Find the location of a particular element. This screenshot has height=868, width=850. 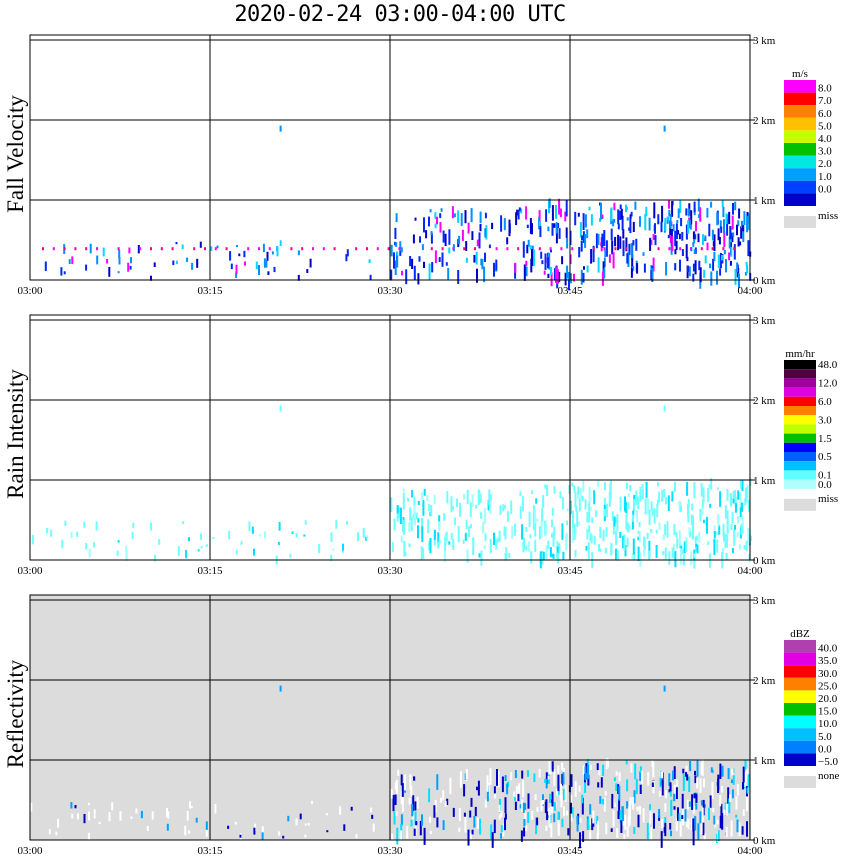

height-tick-label: 1 km is located at coordinates (764, 481).